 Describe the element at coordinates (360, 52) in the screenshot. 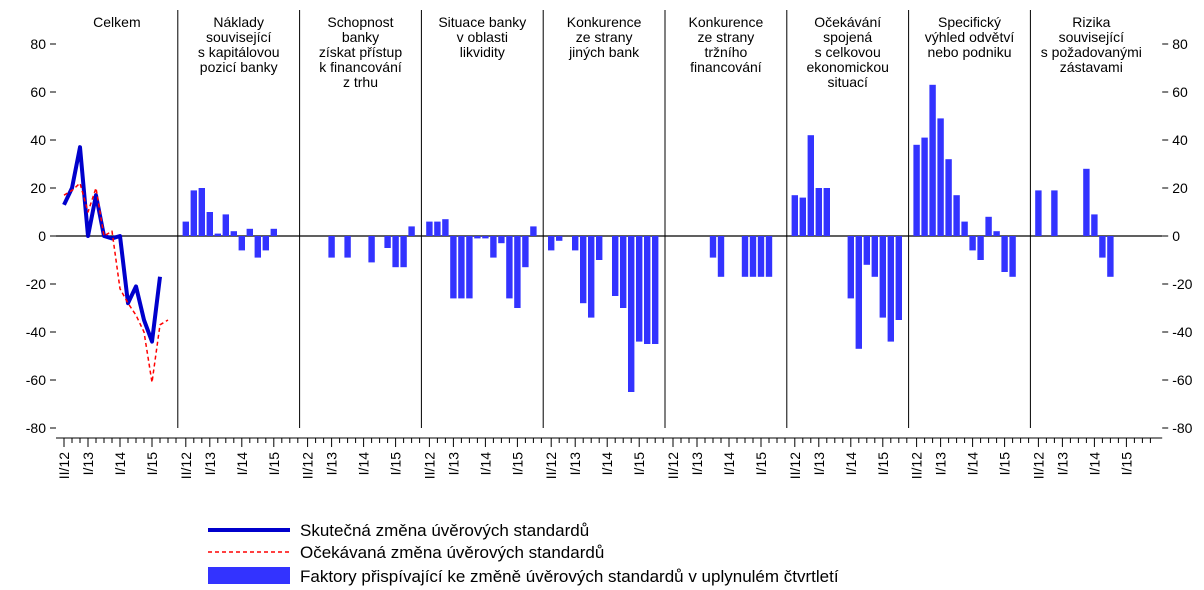

I see `panel-title: získat přístup` at that location.